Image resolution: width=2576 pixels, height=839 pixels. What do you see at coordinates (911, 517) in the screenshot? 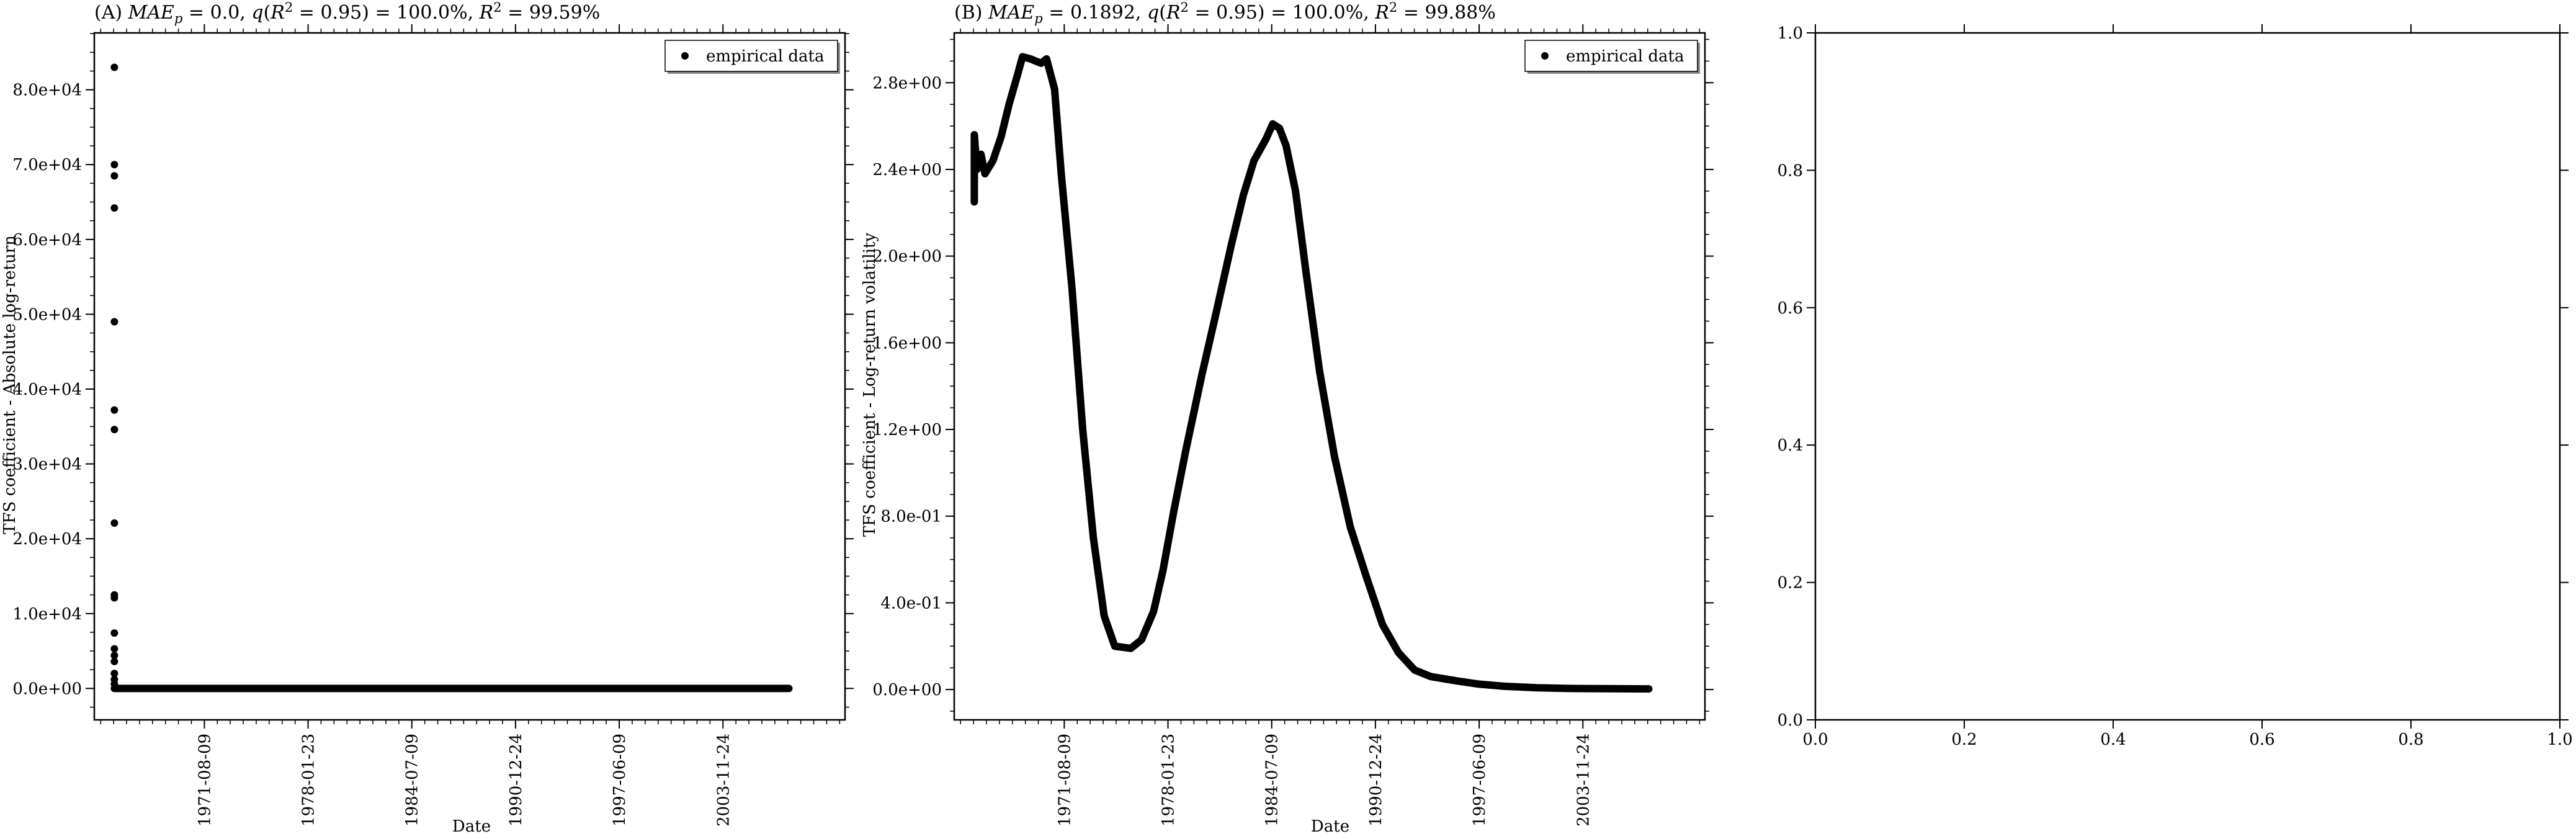
I see `panel-b-ytick-label: 8.0e-01` at bounding box center [911, 517].